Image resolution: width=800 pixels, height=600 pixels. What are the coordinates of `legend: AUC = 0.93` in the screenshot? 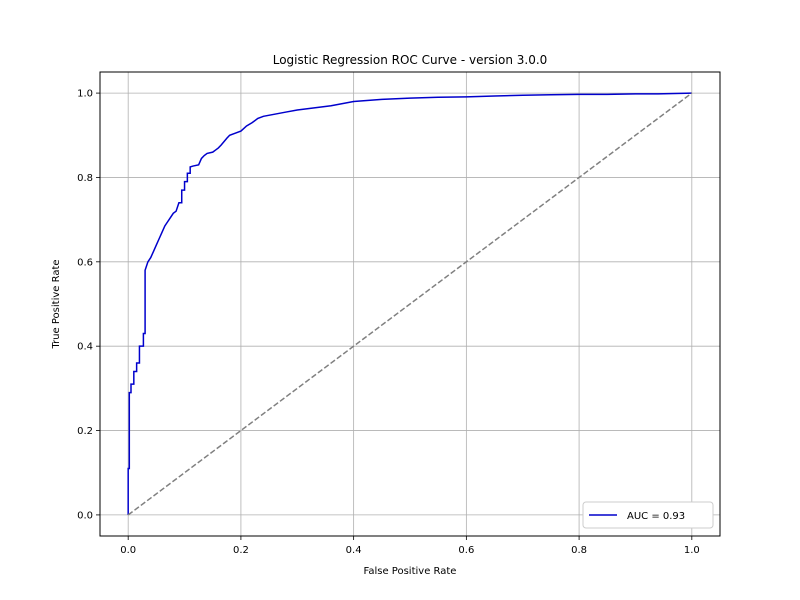 It's located at (648, 515).